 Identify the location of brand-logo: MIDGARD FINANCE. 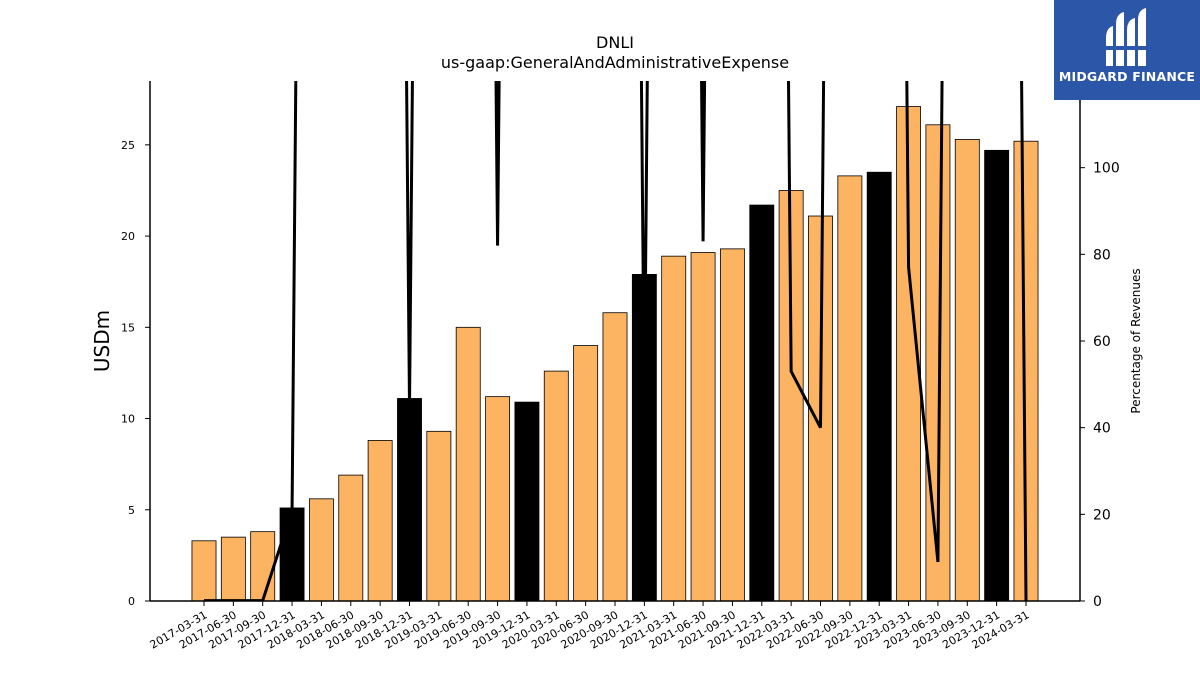
(1127, 50).